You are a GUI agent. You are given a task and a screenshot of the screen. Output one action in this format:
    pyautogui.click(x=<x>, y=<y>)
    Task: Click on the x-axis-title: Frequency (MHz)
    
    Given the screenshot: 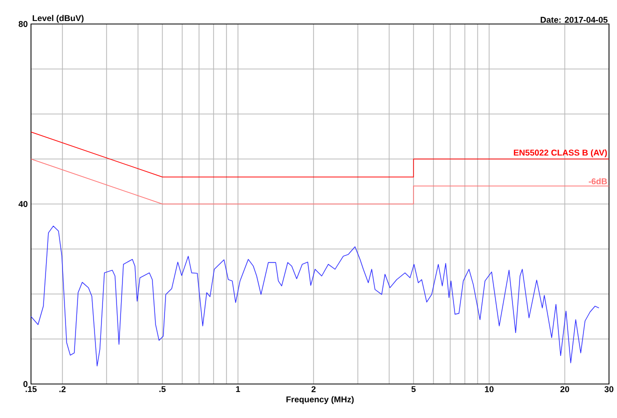 What is the action you would take?
    pyautogui.click(x=320, y=400)
    